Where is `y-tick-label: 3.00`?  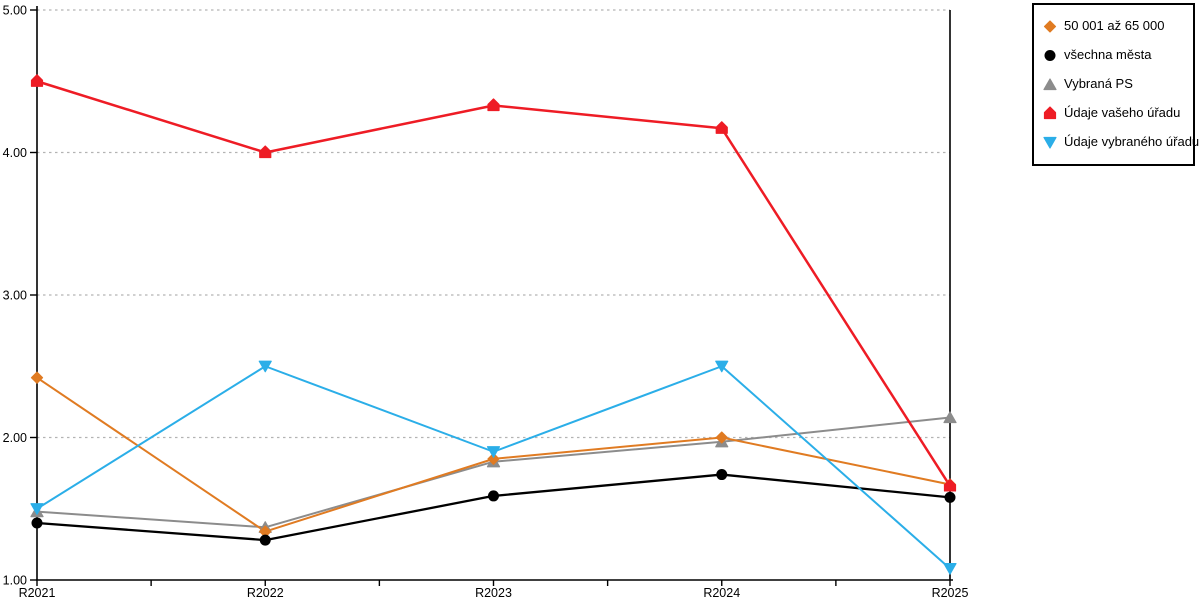
y-tick-label: 3.00 is located at coordinates (15, 296).